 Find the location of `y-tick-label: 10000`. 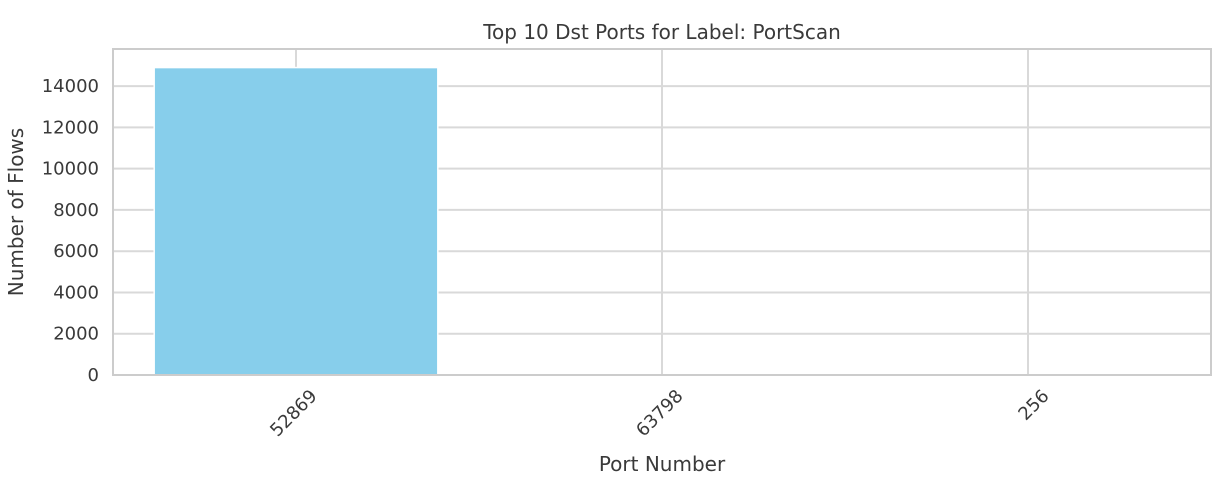

y-tick-label: 10000 is located at coordinates (70, 169).